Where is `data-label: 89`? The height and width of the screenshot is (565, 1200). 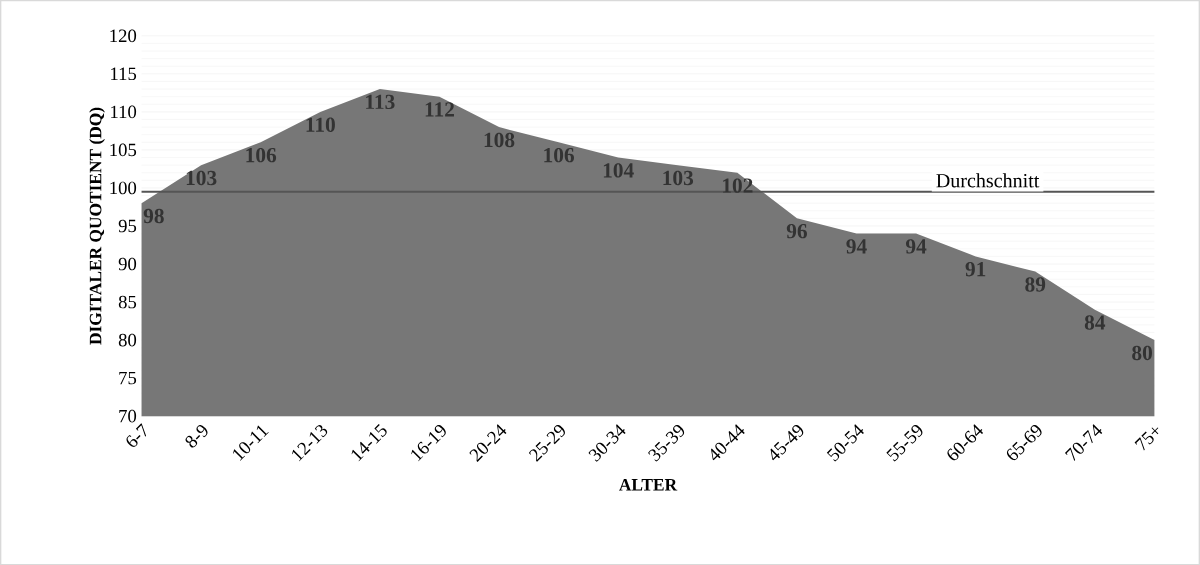
data-label: 89 is located at coordinates (1035, 284).